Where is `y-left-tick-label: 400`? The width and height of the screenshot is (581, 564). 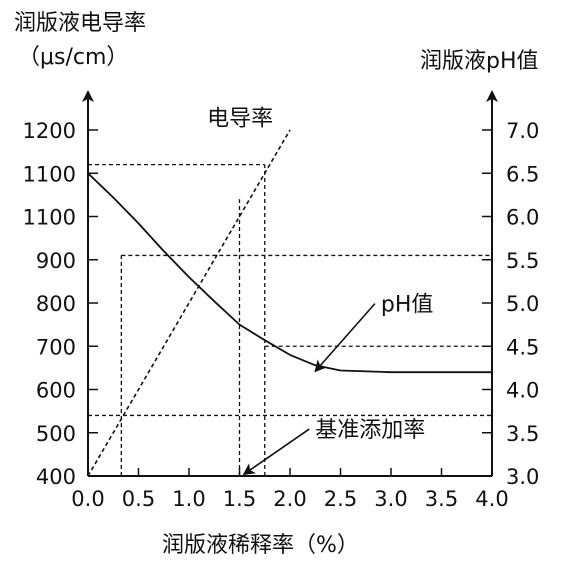
y-left-tick-label: 400 is located at coordinates (56, 477).